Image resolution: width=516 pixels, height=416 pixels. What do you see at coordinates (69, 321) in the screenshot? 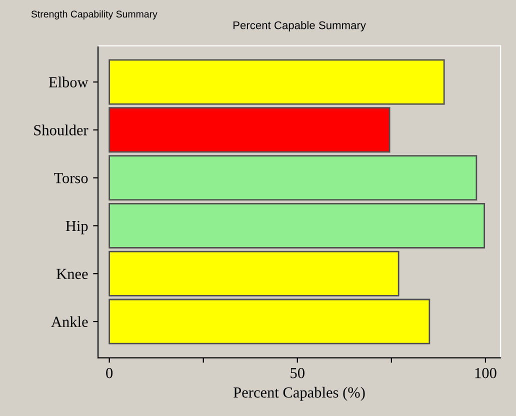
I see `y-tick-label: Ankle` at bounding box center [69, 321].